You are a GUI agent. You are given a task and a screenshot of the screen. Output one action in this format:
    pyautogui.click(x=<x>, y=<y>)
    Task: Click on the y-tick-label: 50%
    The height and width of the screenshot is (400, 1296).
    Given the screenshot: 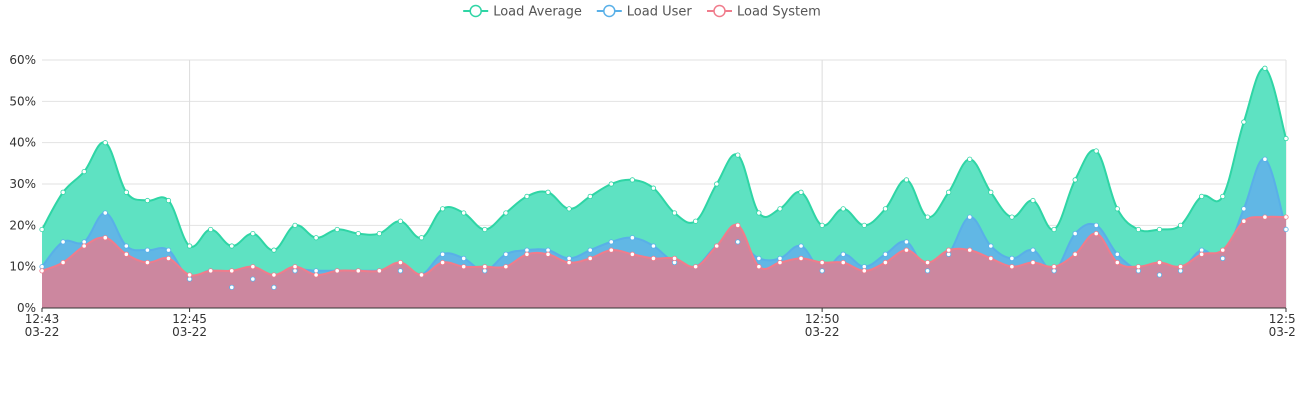 What is the action you would take?
    pyautogui.click(x=22, y=101)
    